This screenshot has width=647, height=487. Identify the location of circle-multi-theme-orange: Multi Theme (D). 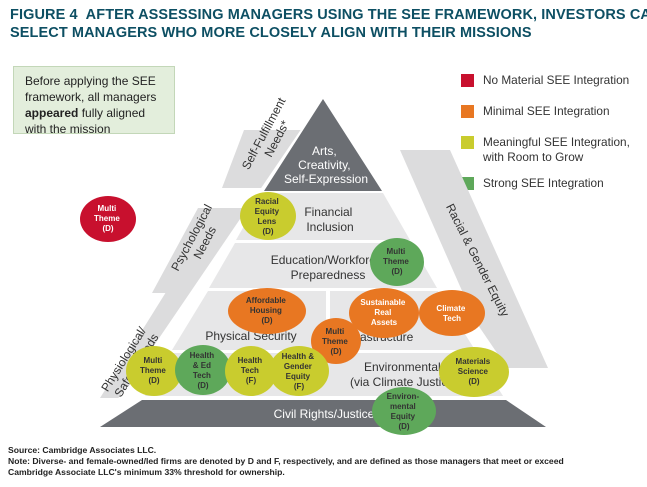
(336, 341).